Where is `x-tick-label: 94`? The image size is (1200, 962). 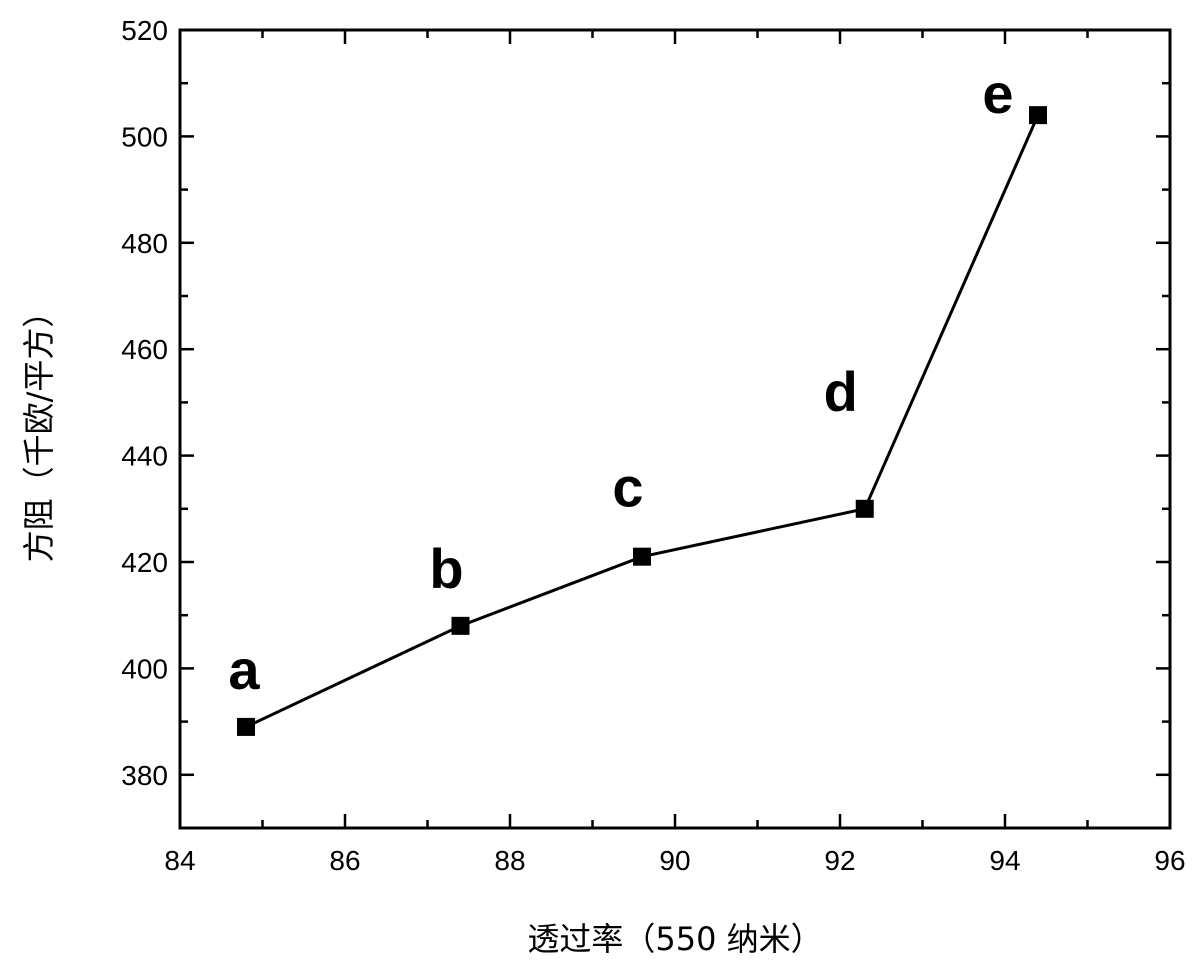
x-tick-label: 94 is located at coordinates (1004, 860).